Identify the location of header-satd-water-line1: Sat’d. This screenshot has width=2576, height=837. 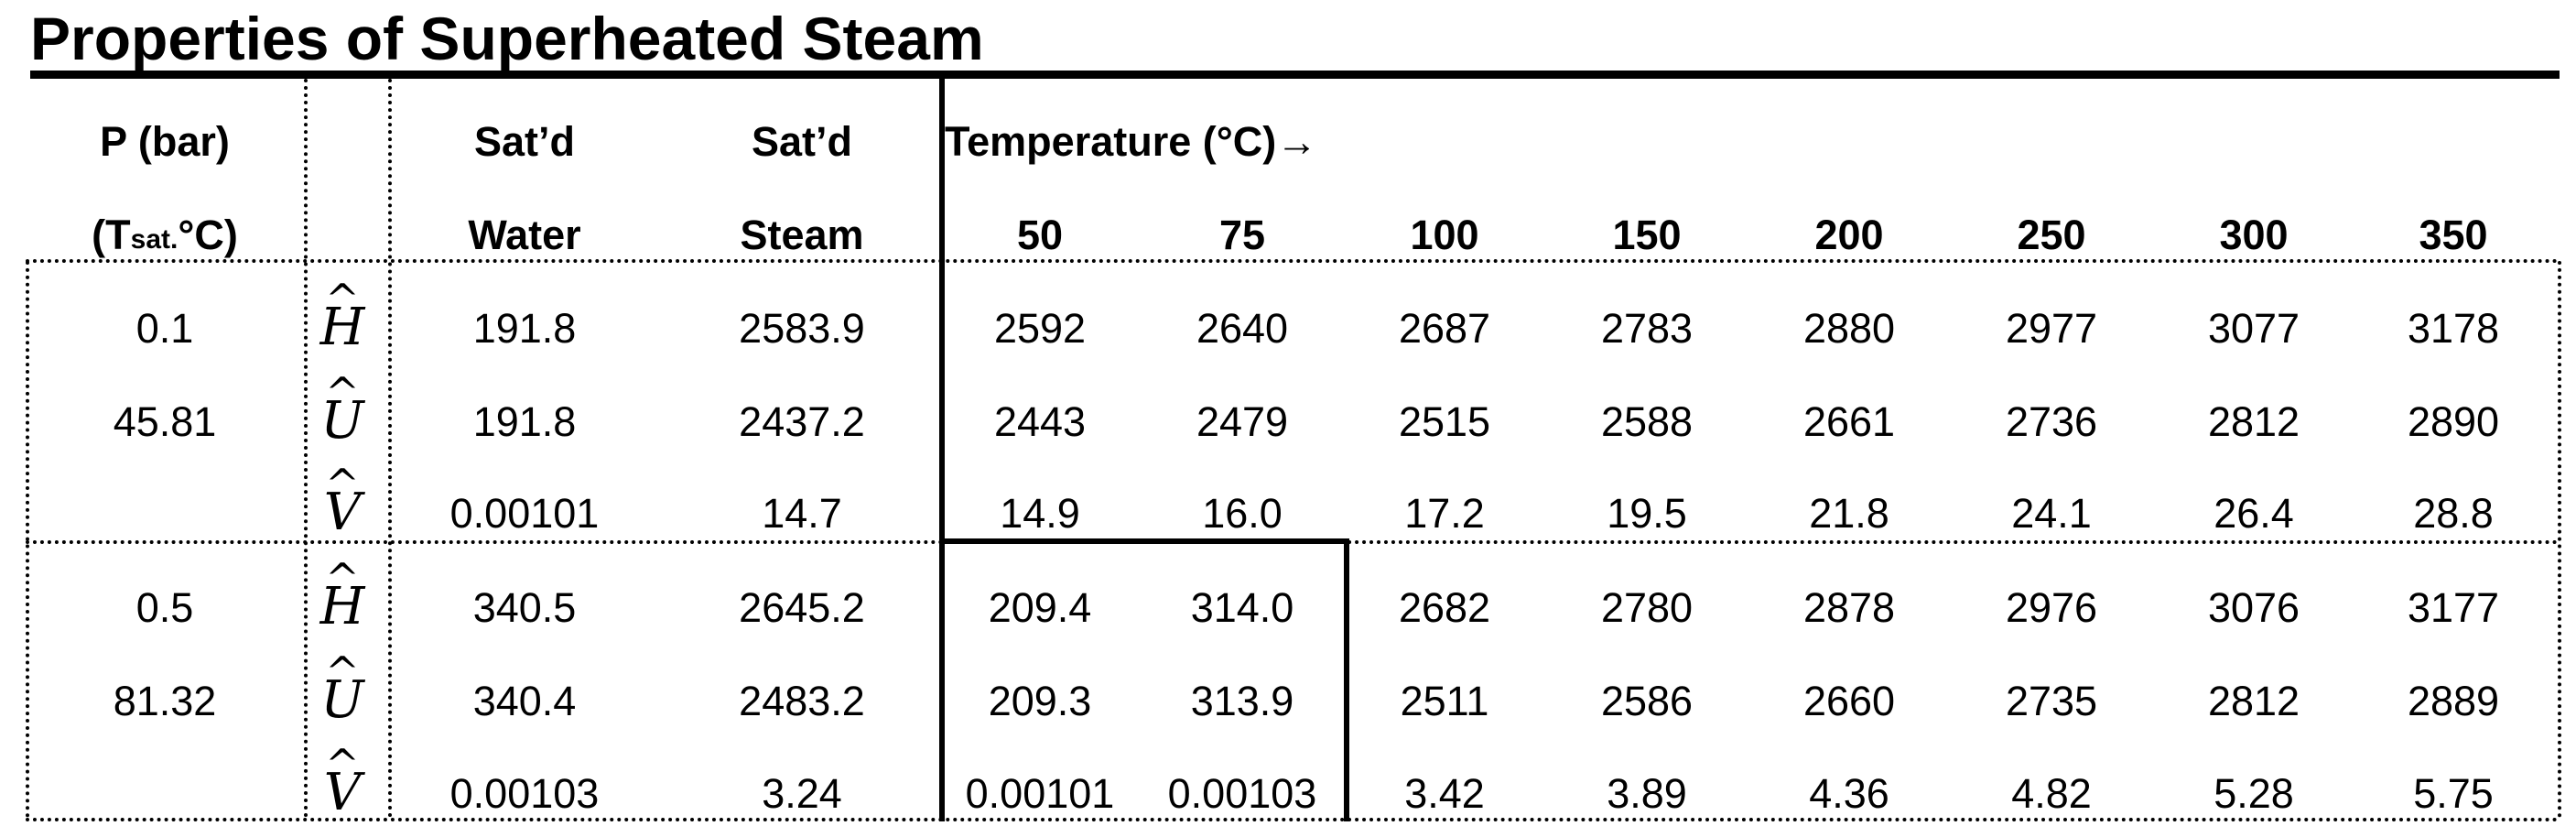
(525, 141).